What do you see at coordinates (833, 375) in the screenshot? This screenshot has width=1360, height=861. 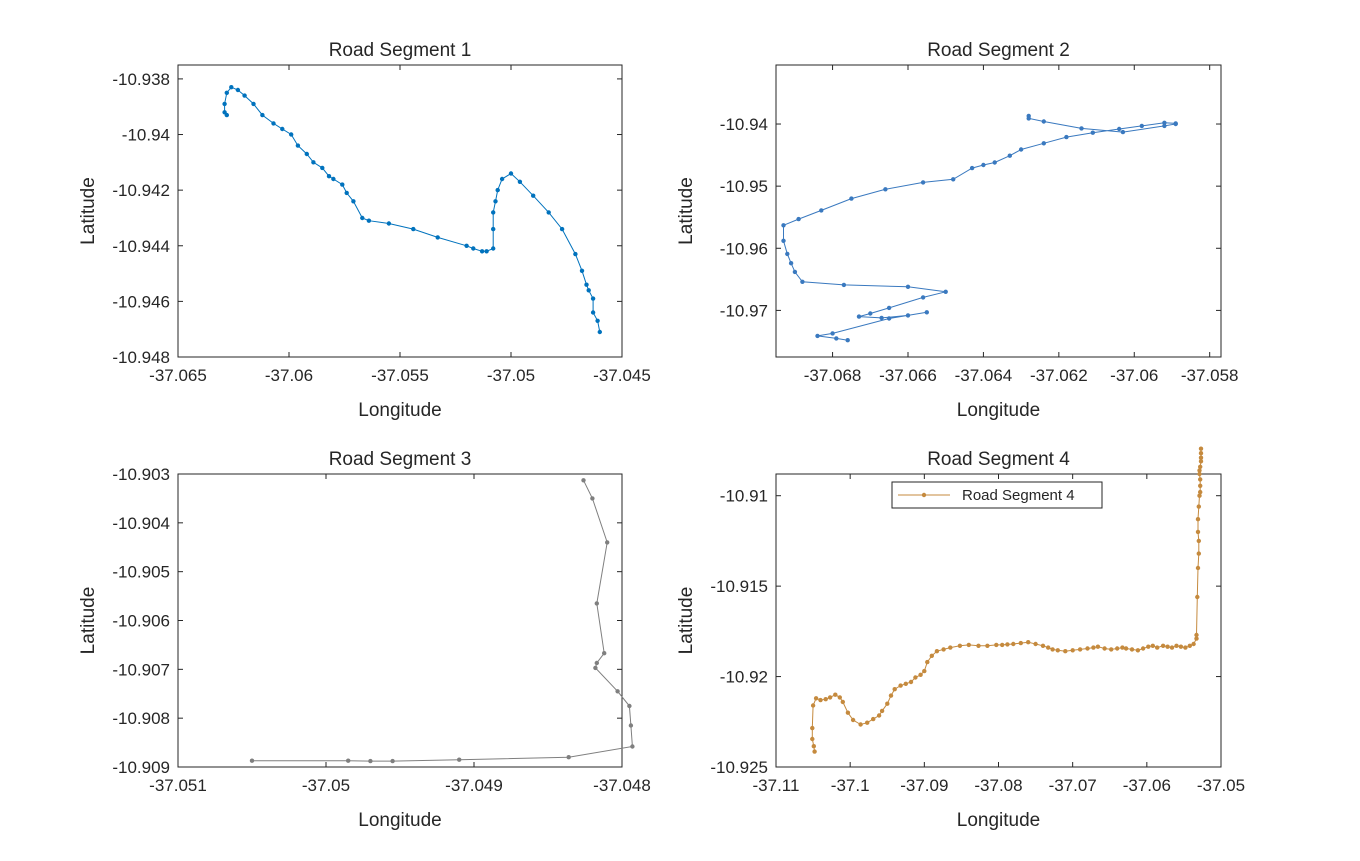 I see `x-tick-label: -37.068` at bounding box center [833, 375].